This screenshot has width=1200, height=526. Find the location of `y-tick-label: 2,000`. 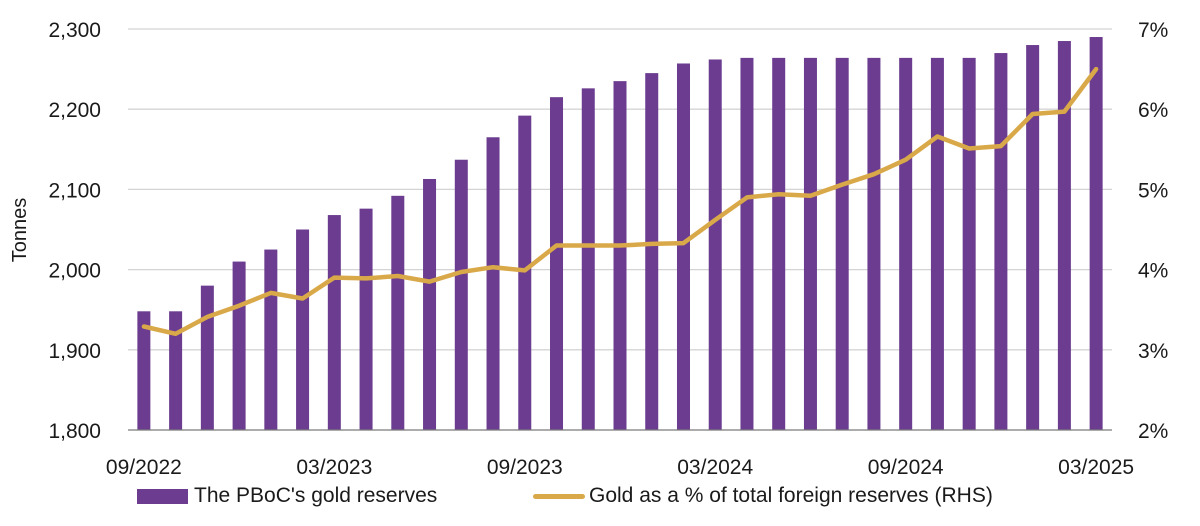

y-tick-label: 2,000 is located at coordinates (74, 271).